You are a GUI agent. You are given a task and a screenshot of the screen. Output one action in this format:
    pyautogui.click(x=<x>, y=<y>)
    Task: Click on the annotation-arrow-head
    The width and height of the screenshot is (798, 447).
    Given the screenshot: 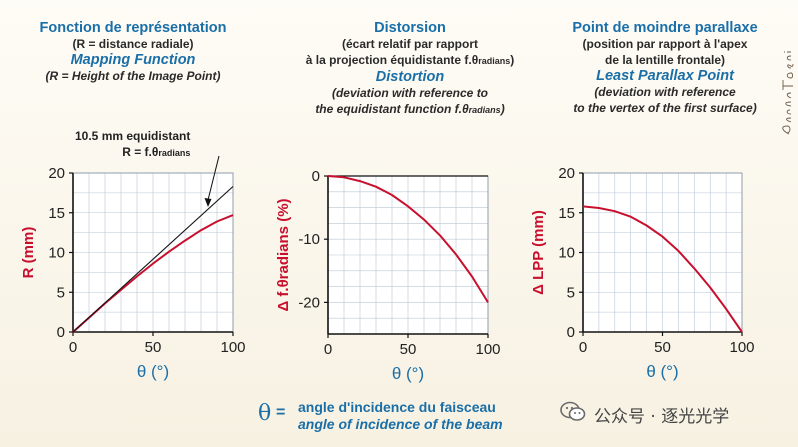 What is the action you would take?
    pyautogui.click(x=208, y=202)
    